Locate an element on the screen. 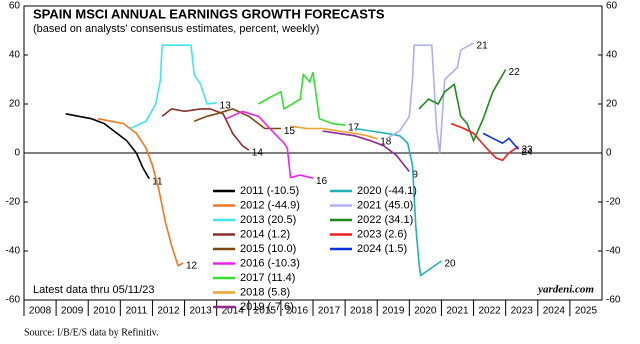 The height and width of the screenshot is (344, 640). x-tick-label: 2014 is located at coordinates (233, 311).